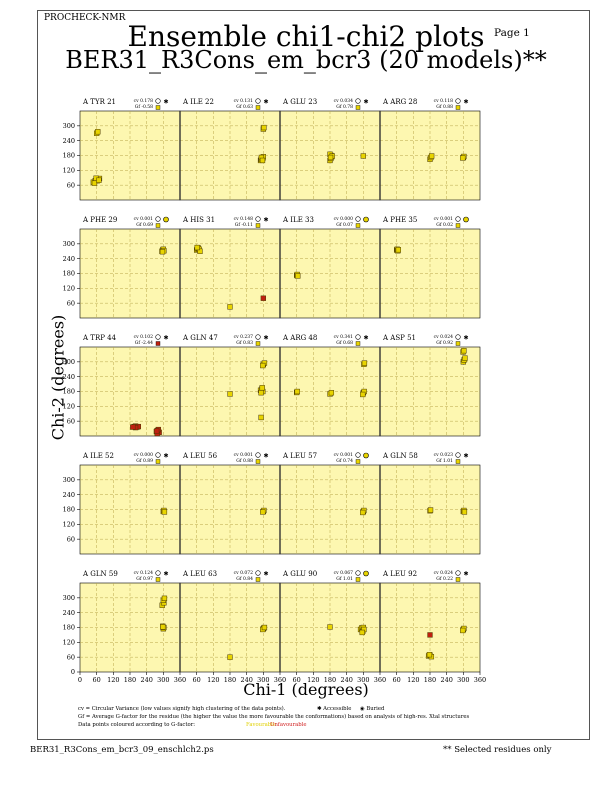 The width and height of the screenshot is (612, 792). I want to click on y-tick-label: 60, so click(71, 303).